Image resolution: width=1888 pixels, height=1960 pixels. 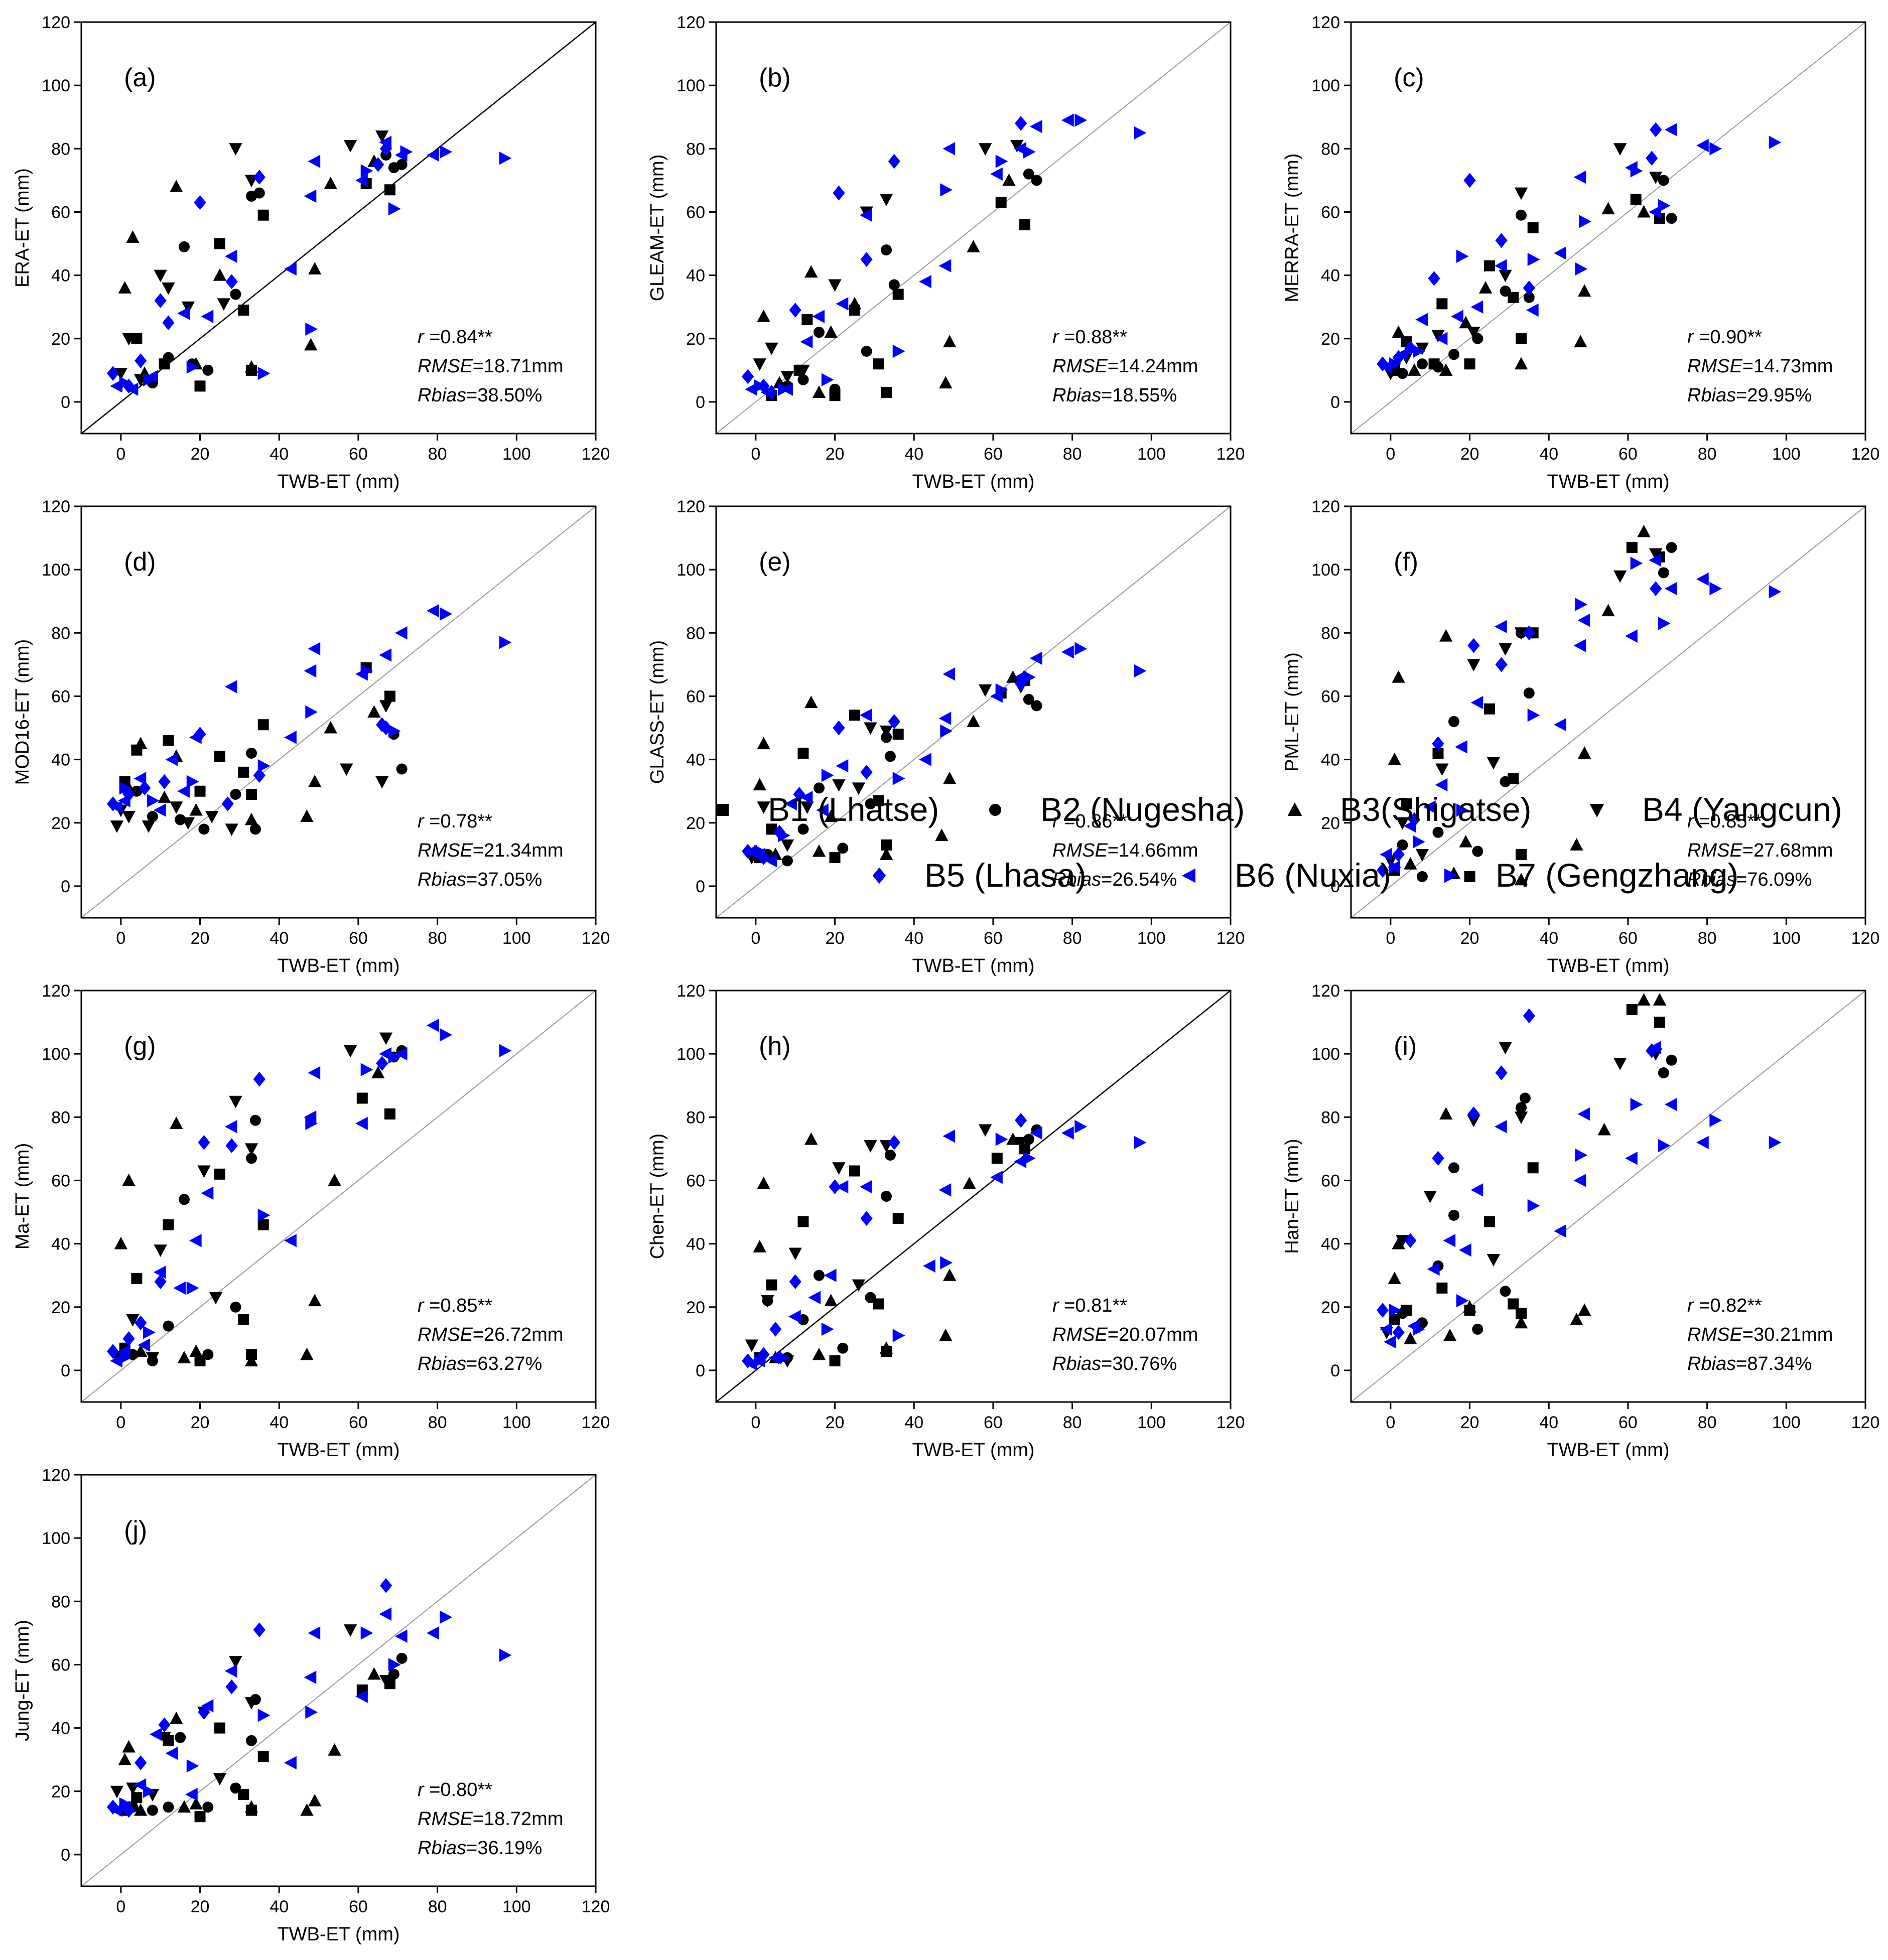 I want to click on y-tick-label: 20, so click(x=1330, y=339).